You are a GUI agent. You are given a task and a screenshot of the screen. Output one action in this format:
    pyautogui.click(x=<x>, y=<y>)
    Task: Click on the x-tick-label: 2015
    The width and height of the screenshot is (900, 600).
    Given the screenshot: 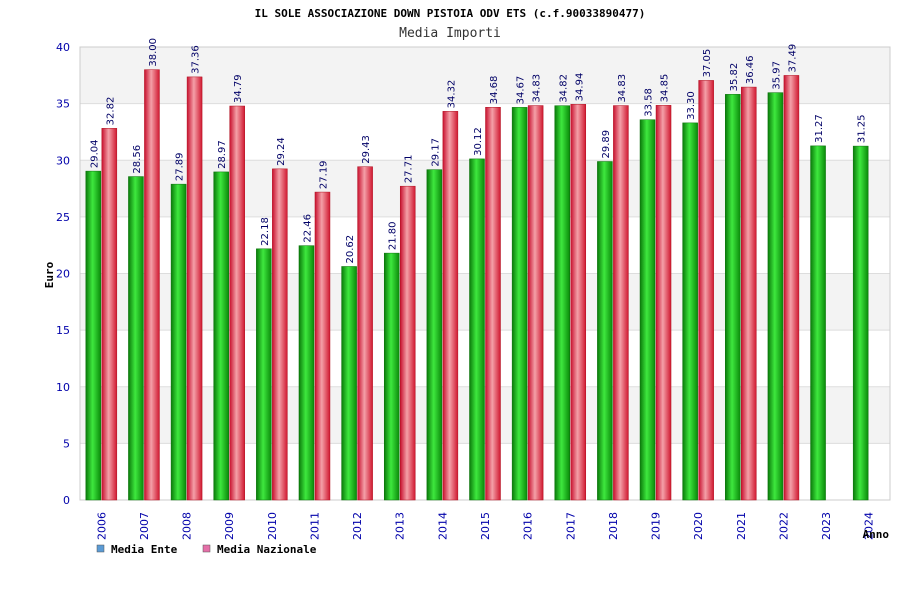 What is the action you would take?
    pyautogui.click(x=485, y=526)
    